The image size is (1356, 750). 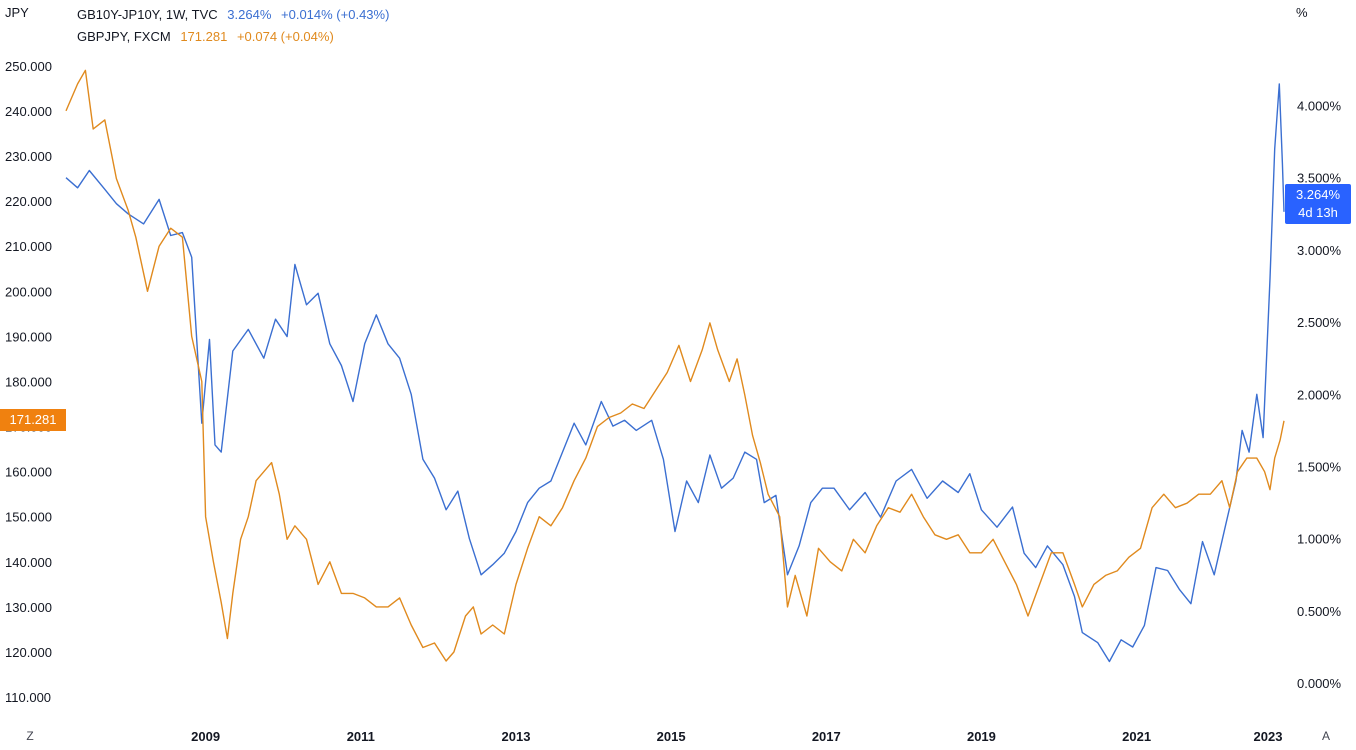 What do you see at coordinates (30, 736) in the screenshot?
I see `timezone-button: Z` at bounding box center [30, 736].